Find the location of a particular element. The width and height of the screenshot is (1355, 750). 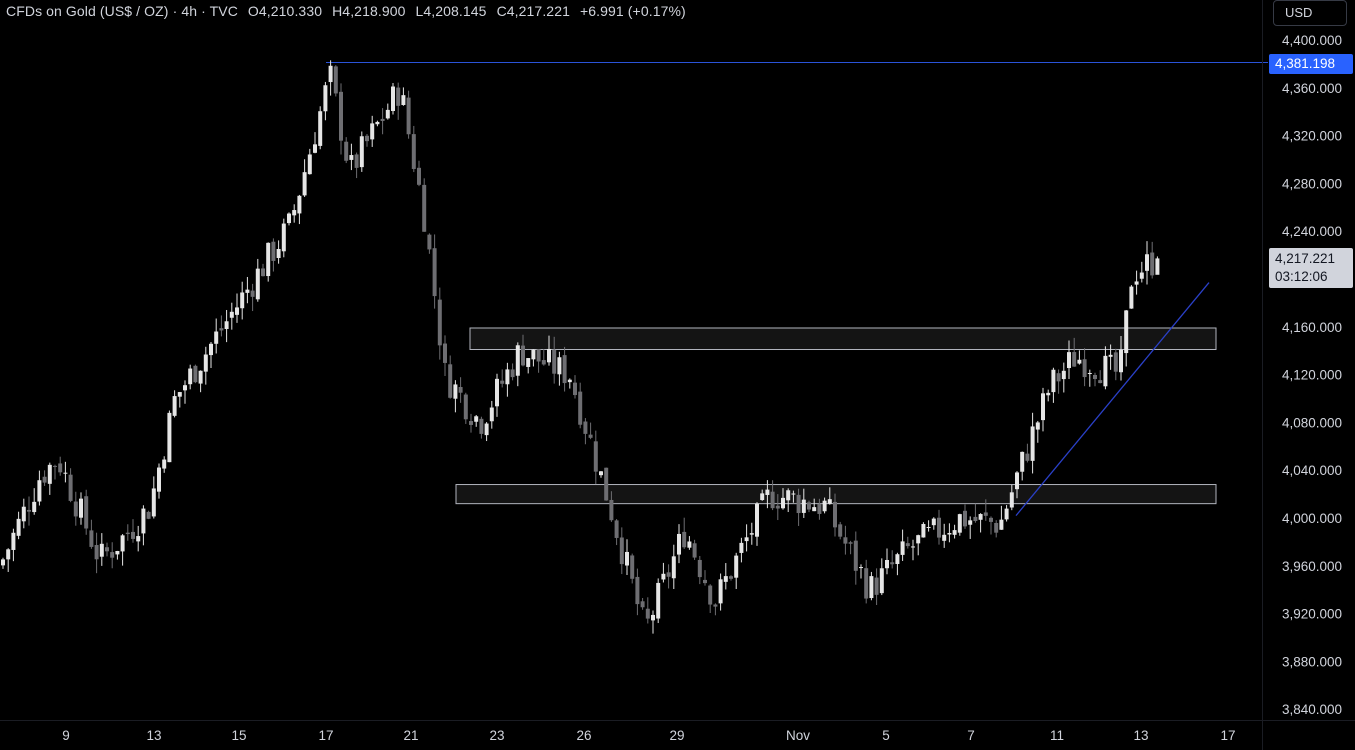

time-axis-separator is located at coordinates (677, 720).